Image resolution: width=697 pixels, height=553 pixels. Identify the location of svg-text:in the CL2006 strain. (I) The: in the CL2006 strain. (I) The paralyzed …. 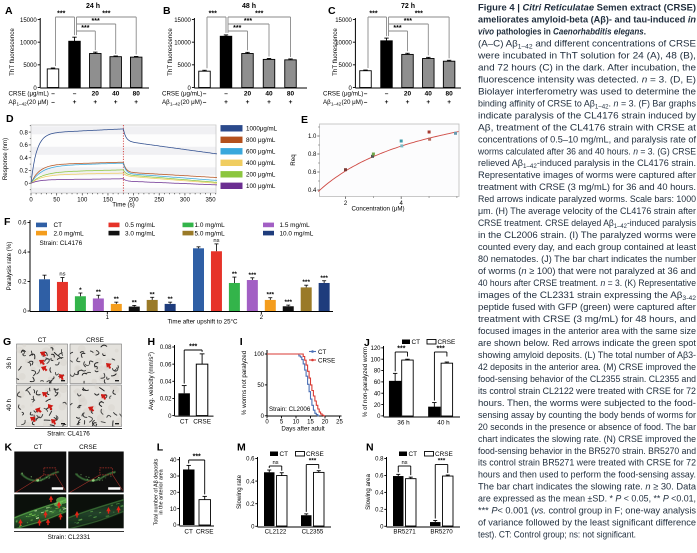
(587, 235).